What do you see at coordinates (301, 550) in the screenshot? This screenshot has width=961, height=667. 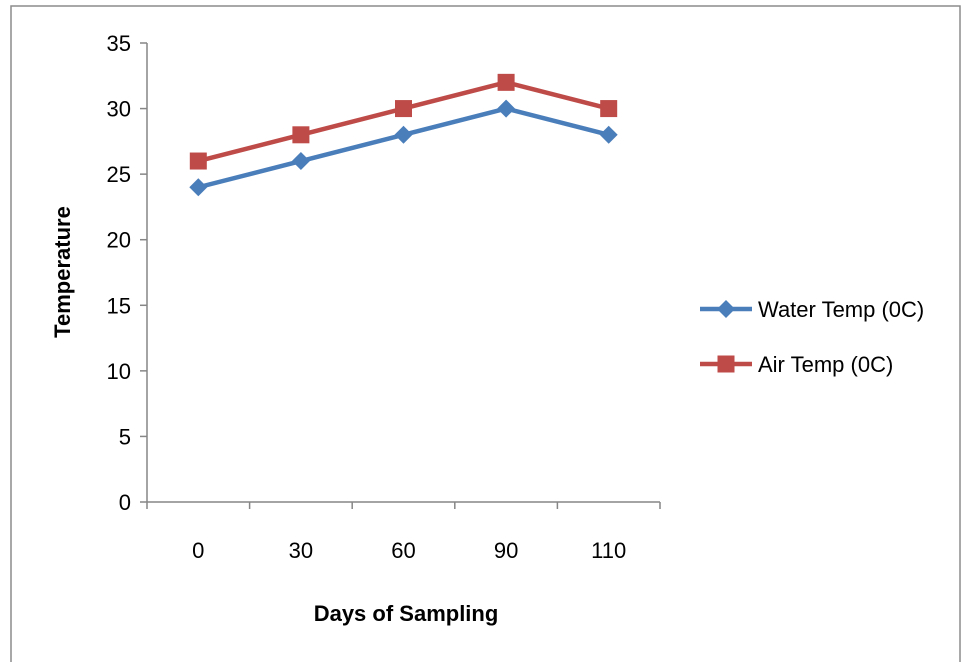 I see `x-tick-label: 30` at bounding box center [301, 550].